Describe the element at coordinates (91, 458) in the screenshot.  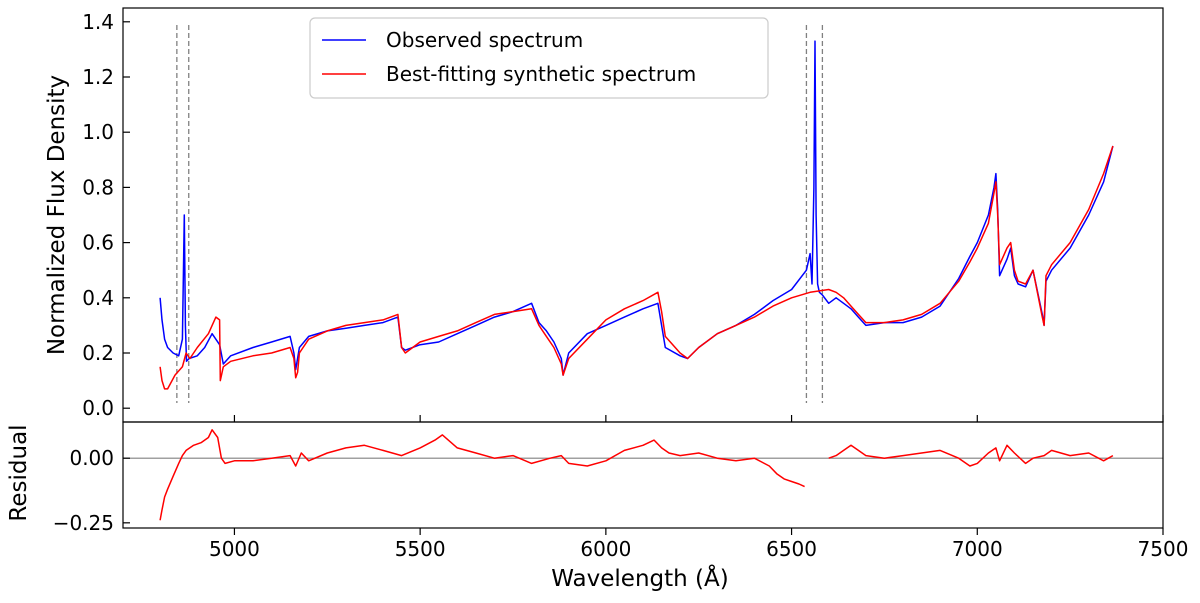
I see `residual-ytick-label: 0.00` at that location.